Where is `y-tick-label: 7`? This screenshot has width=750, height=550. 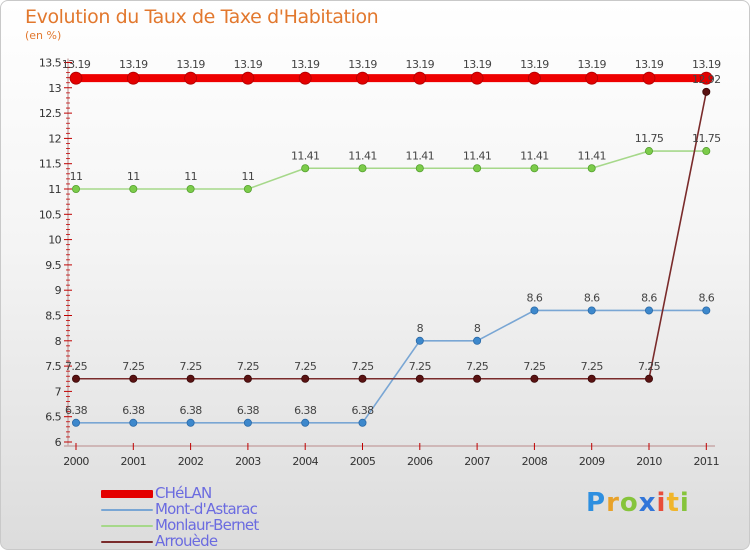 y-tick-label: 7 is located at coordinates (58, 391).